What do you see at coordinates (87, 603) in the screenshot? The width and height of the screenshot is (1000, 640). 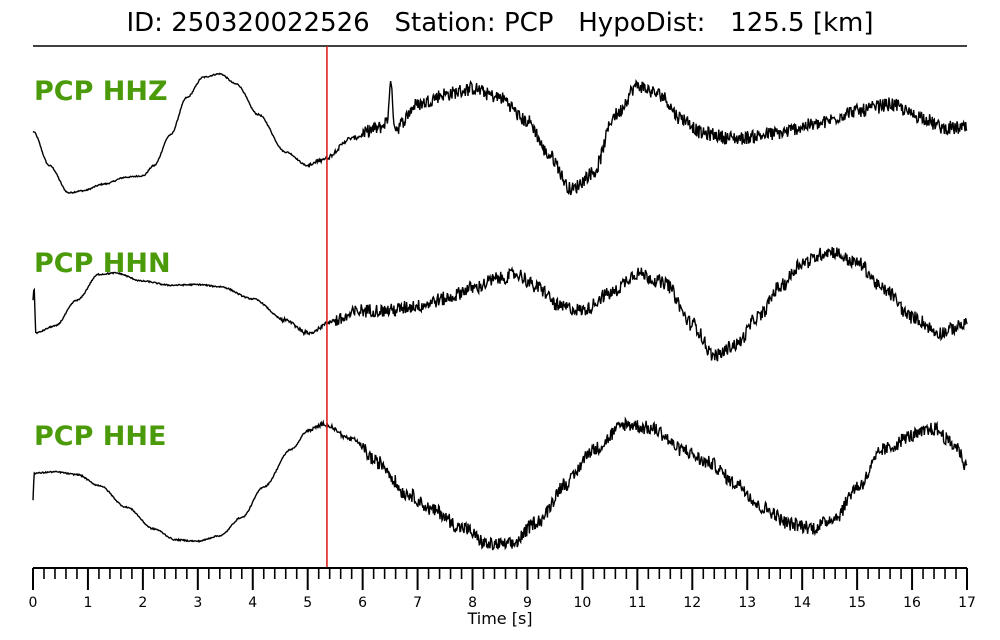 I see `x-tick-label: 1` at bounding box center [87, 603].